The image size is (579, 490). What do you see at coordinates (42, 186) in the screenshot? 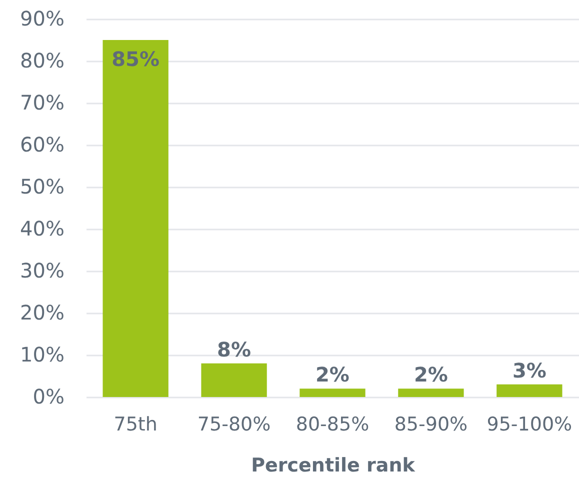
I see `y-tick-label: 50%` at bounding box center [42, 186].